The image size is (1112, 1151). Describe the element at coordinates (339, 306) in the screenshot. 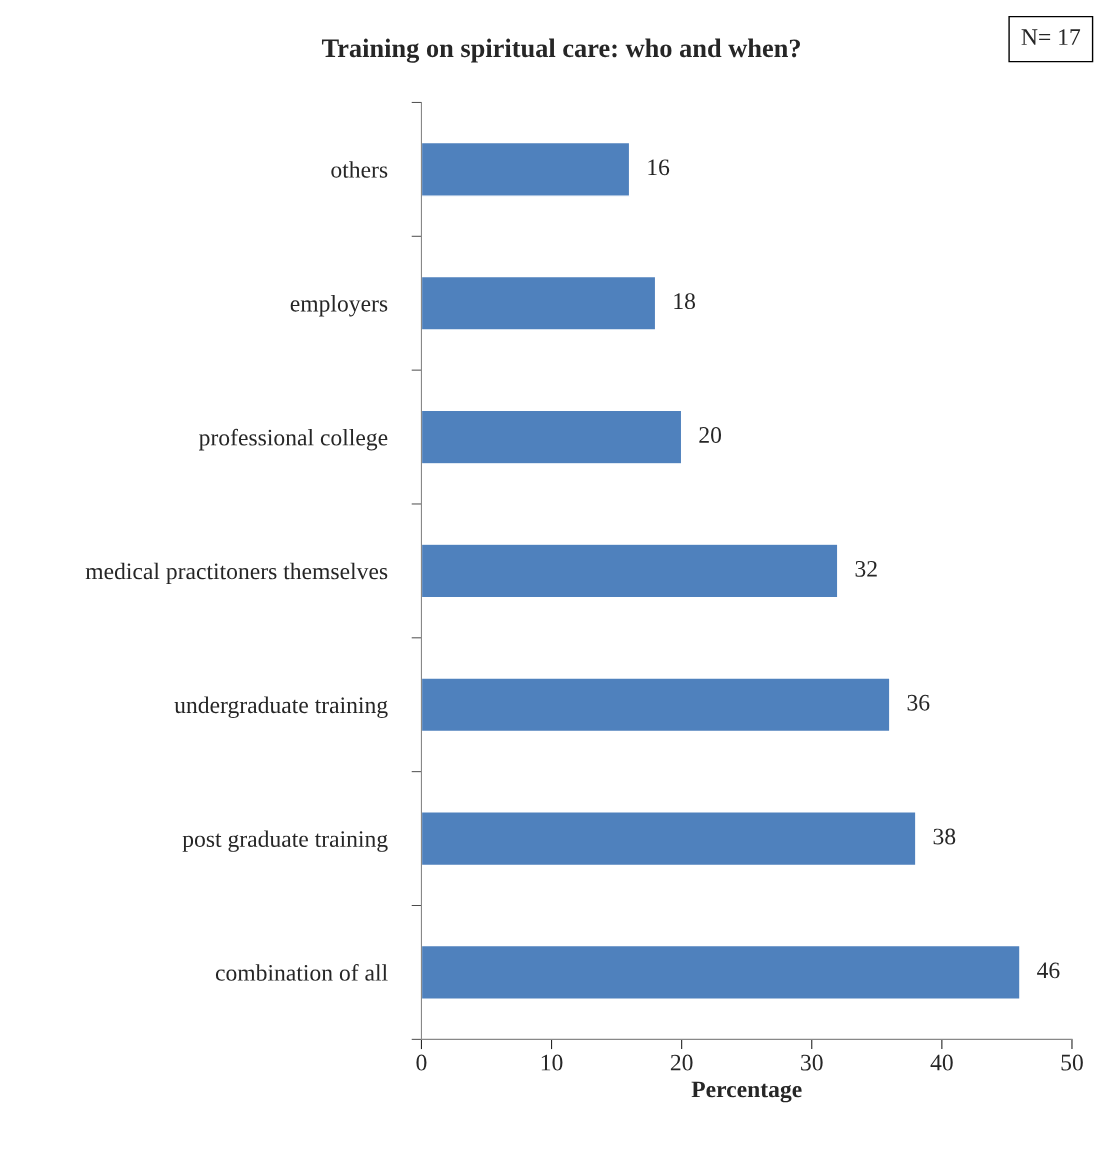

I see `y-tick-label: employers` at that location.